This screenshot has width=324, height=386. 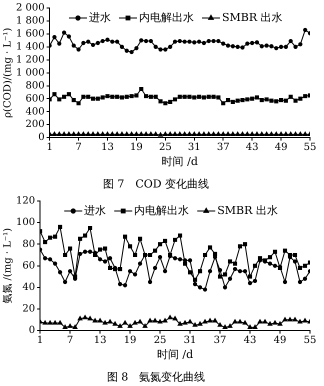 I want to click on text: 图 8 氨氮变化曲线, so click(x=156, y=377).